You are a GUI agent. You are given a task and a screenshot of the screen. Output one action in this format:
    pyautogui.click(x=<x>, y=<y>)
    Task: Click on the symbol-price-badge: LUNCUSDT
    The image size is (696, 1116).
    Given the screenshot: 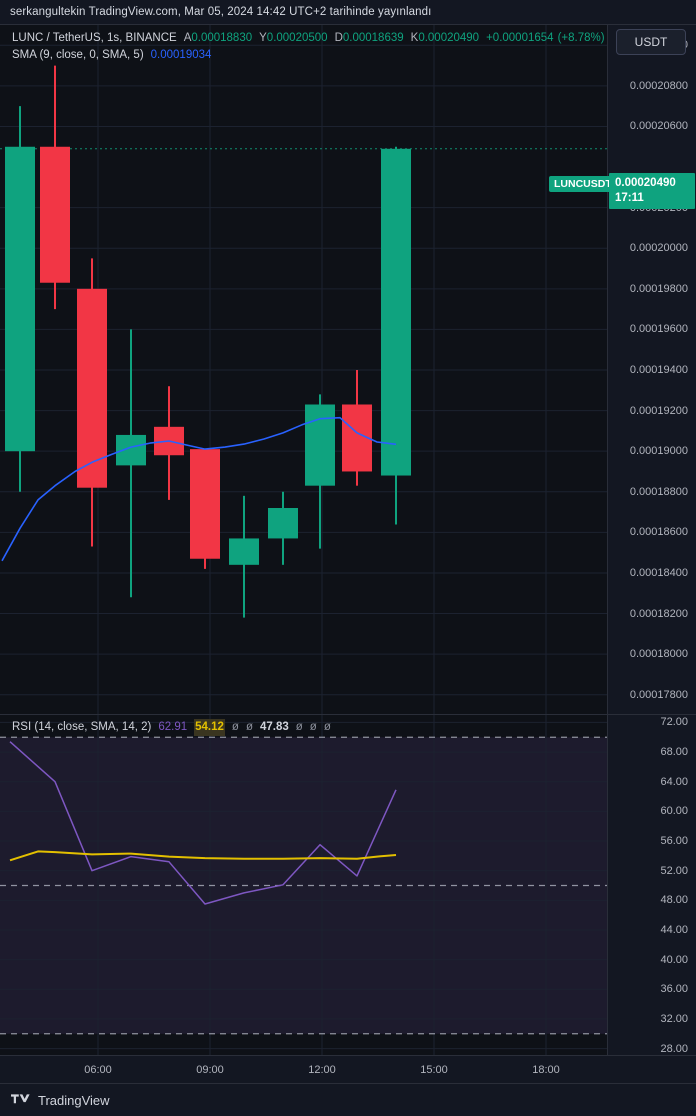 What is the action you would take?
    pyautogui.click(x=583, y=184)
    